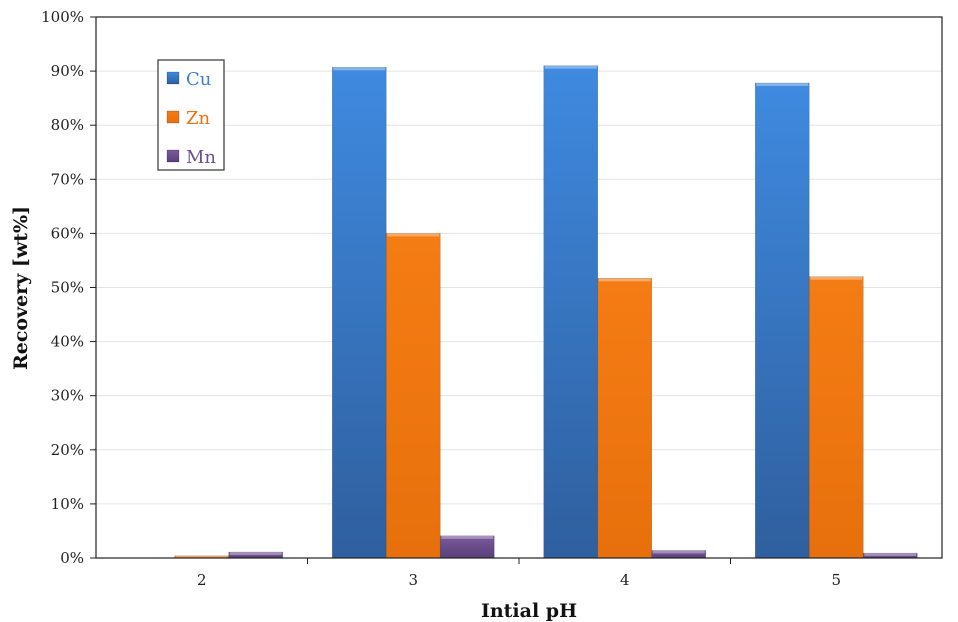  I want to click on y-tick-label: 100%, so click(62, 17).